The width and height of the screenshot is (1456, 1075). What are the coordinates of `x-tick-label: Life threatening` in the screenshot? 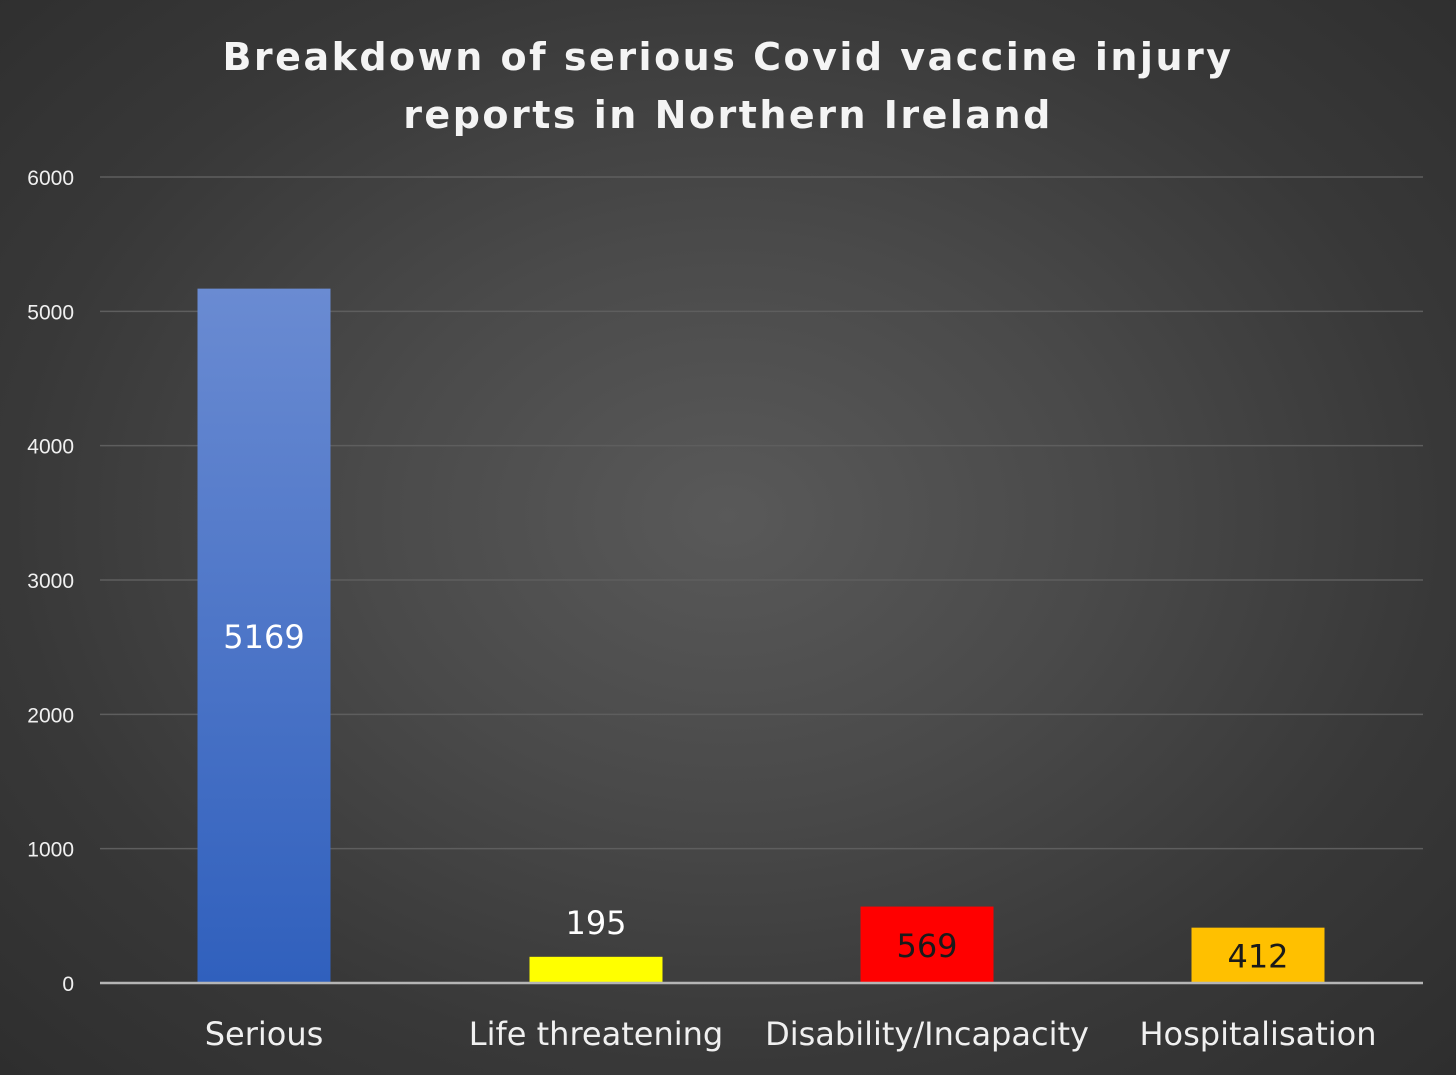 It's located at (596, 1034).